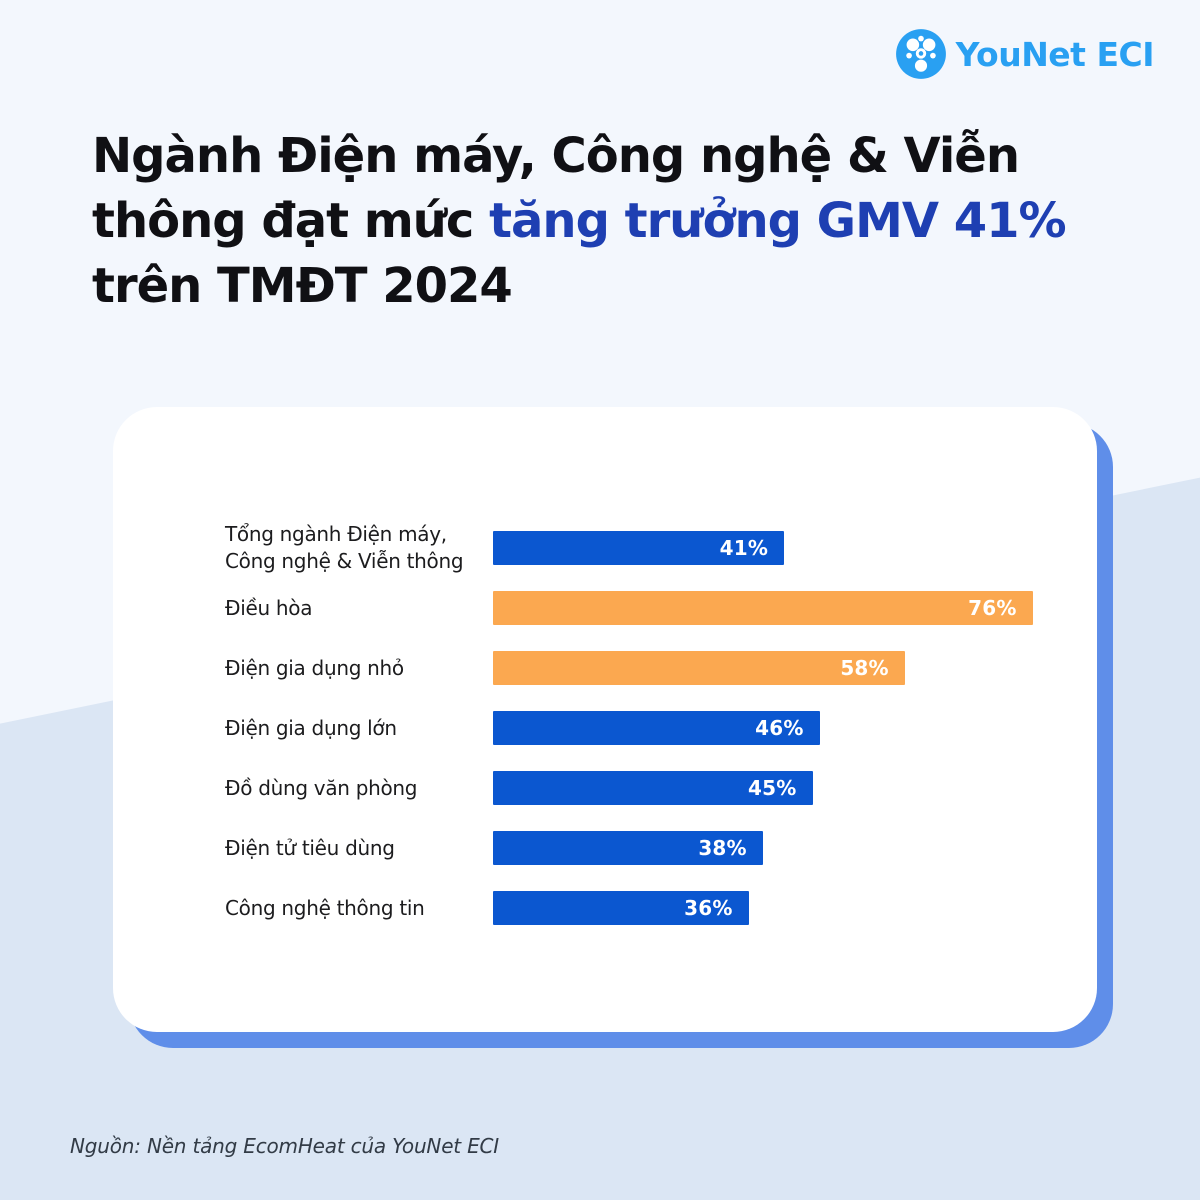 The height and width of the screenshot is (1200, 1200). What do you see at coordinates (763, 608) in the screenshot?
I see `bar: 76%` at bounding box center [763, 608].